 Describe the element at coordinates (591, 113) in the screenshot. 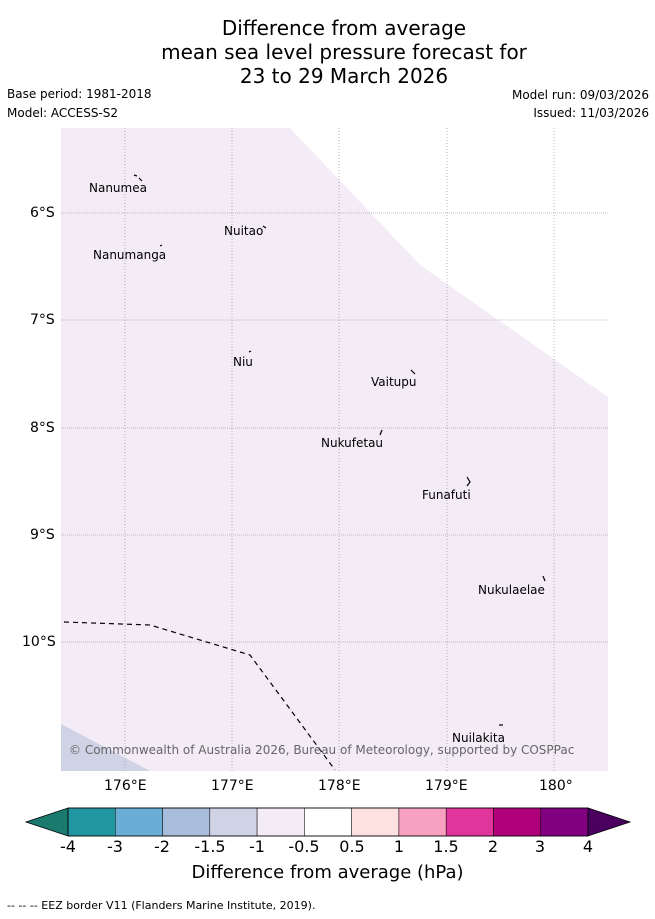

I see `issued-text: Issued: 11/03/2026` at that location.